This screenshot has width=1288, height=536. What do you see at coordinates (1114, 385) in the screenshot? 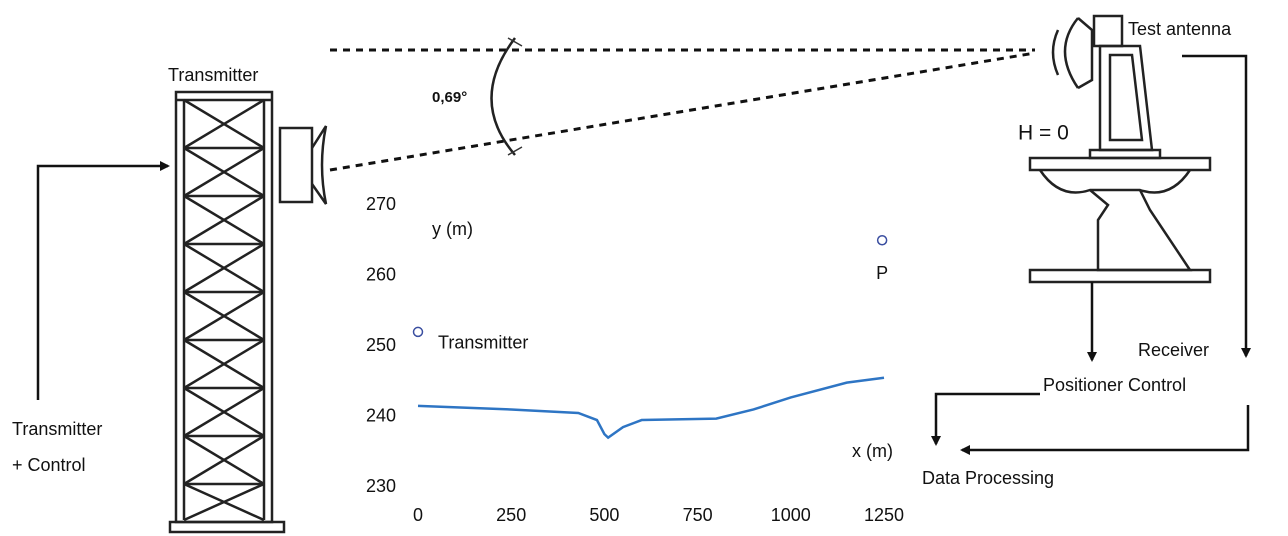
I see `label: Positioner Control` at bounding box center [1114, 385].